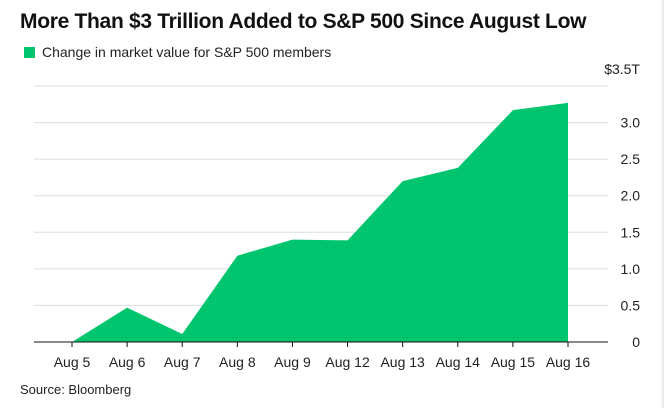 The height and width of the screenshot is (408, 664). What do you see at coordinates (72, 362) in the screenshot?
I see `x-tick-label: Aug 5` at bounding box center [72, 362].